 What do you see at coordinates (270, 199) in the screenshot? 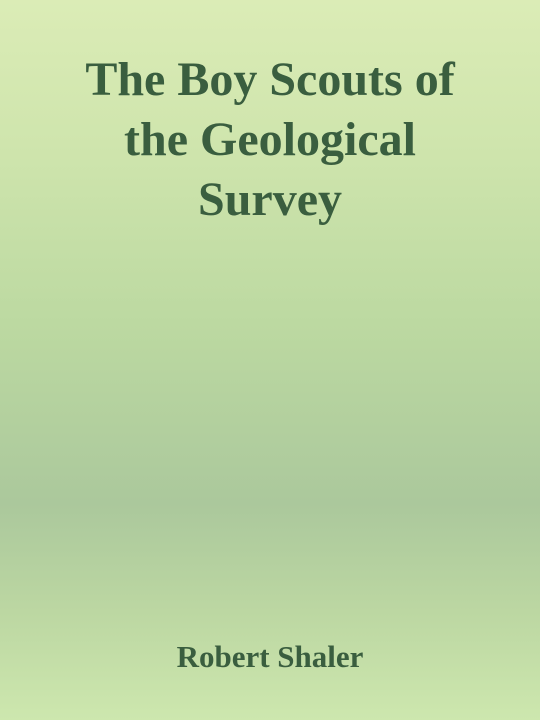
I see `book-title-line-3: Survey` at bounding box center [270, 199].